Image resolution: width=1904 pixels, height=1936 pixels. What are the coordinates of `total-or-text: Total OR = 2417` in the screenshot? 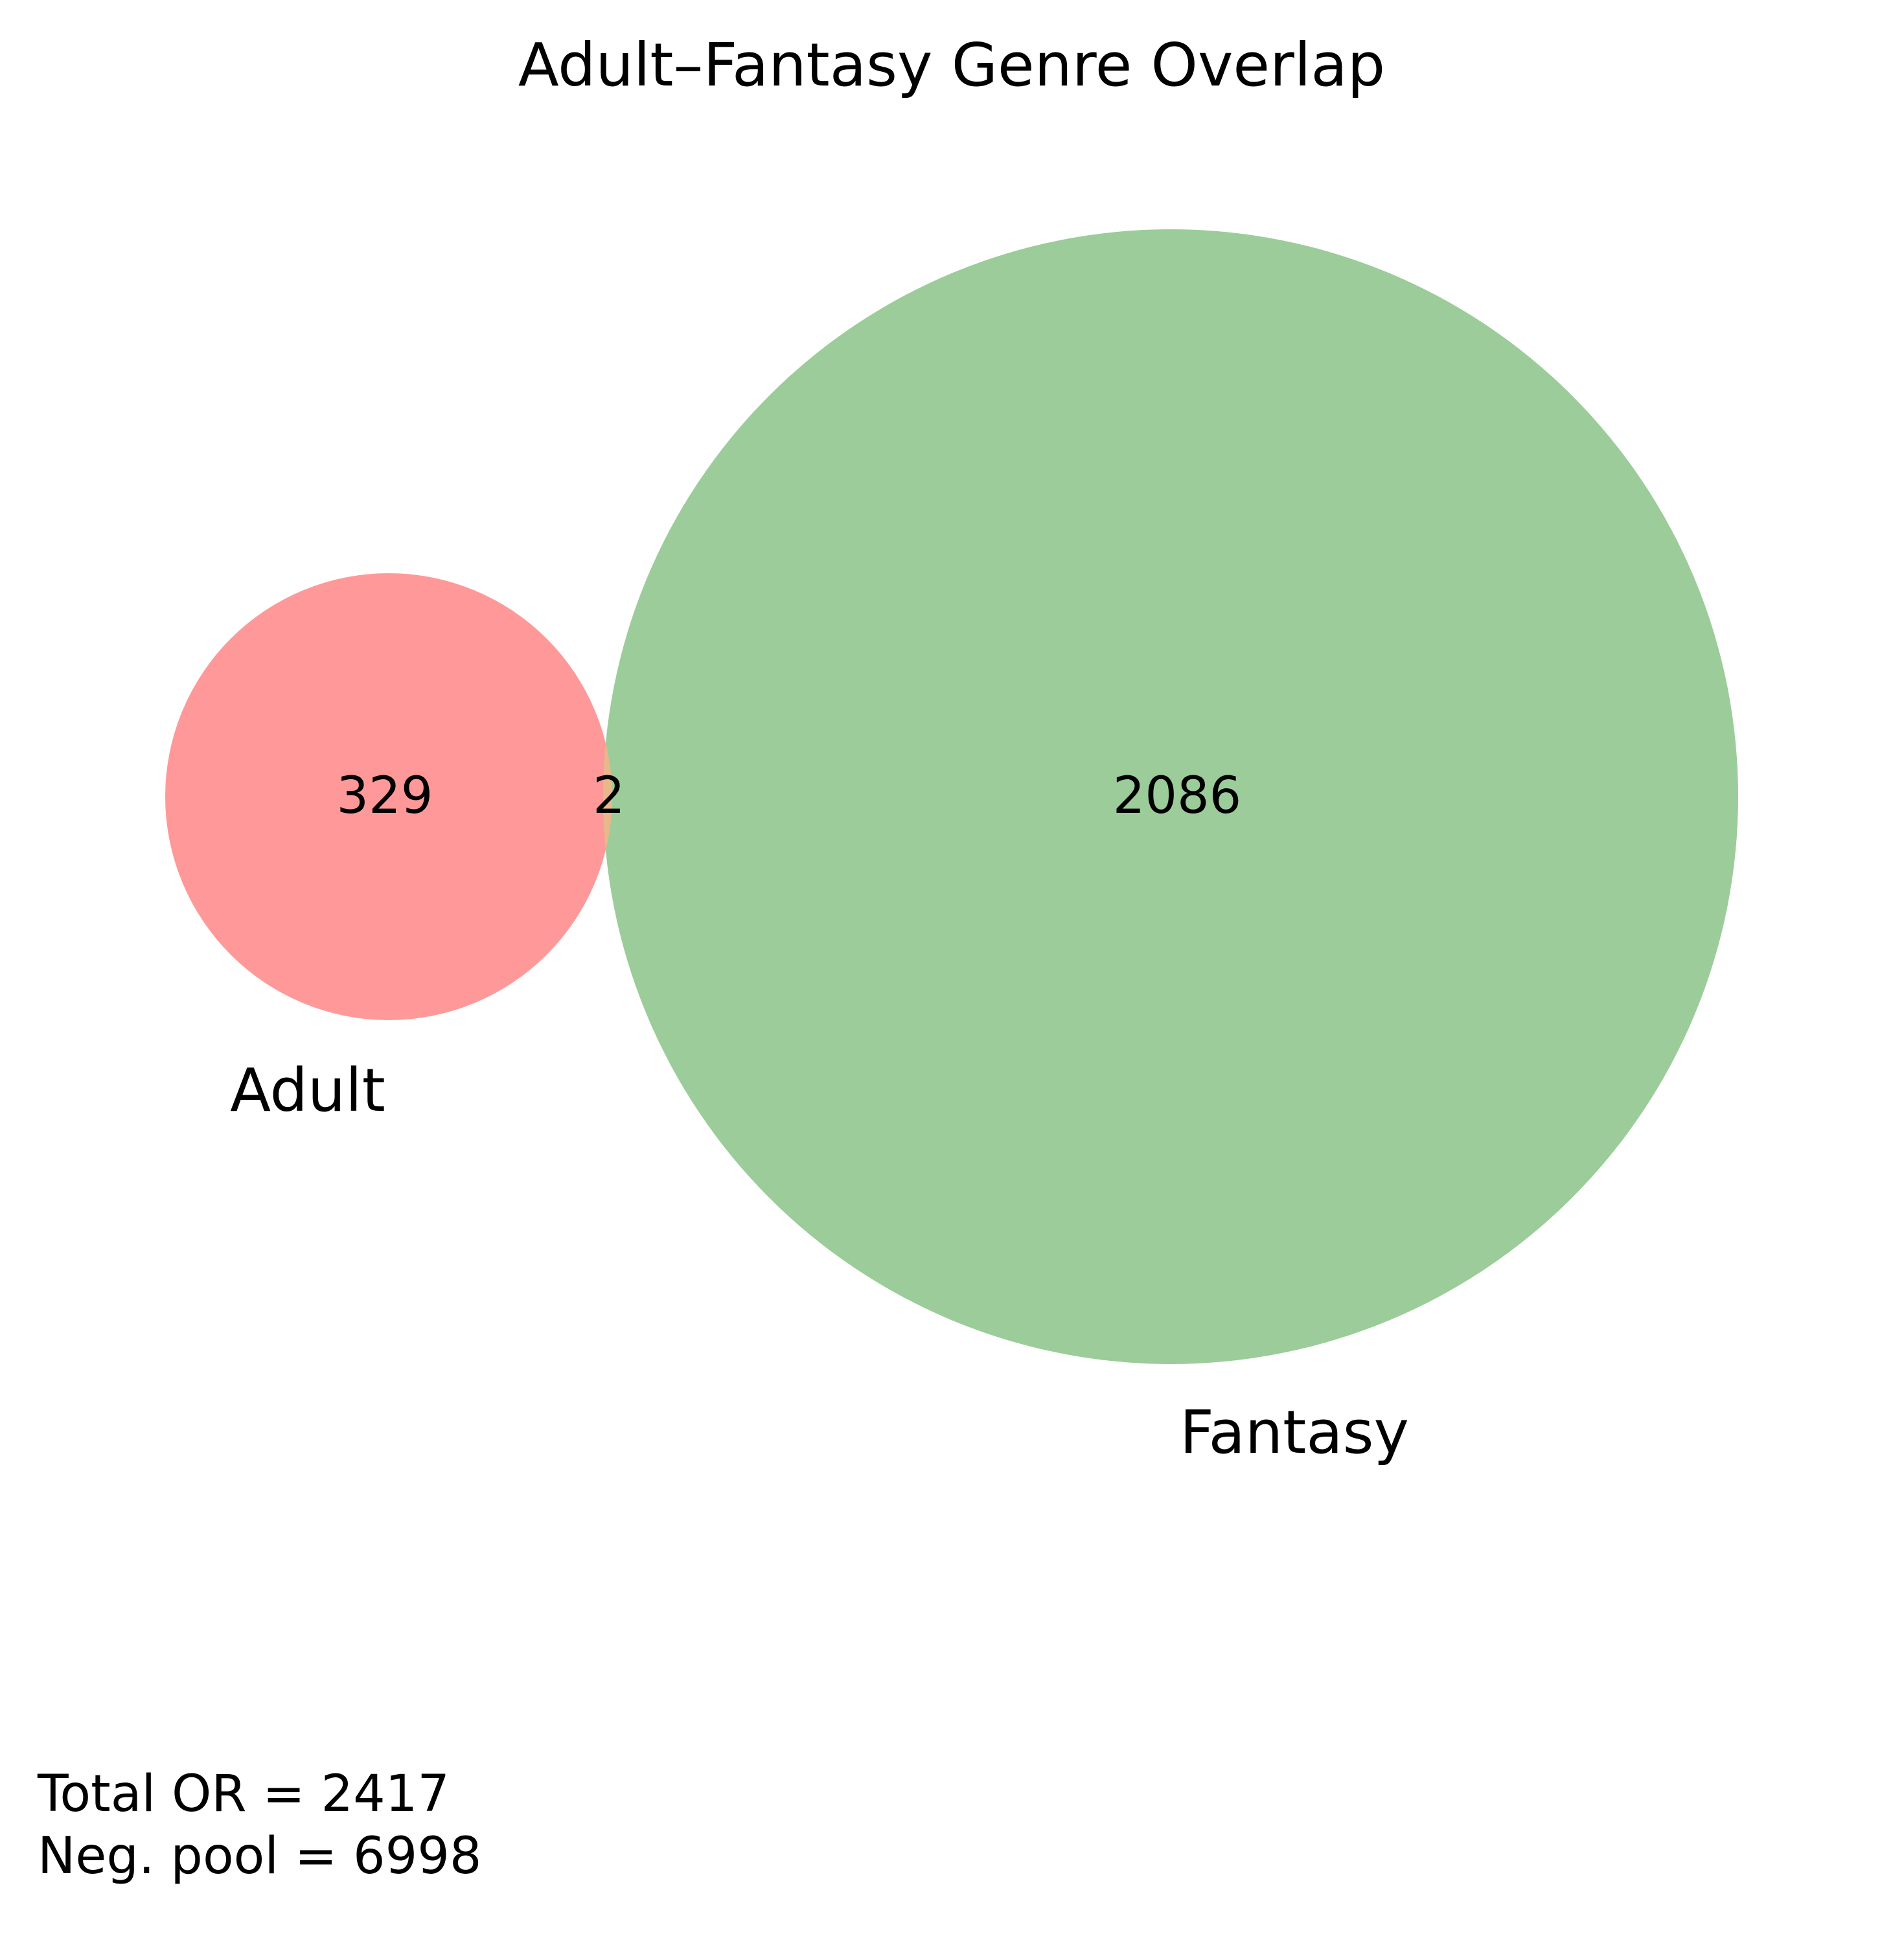 It's located at (244, 1794).